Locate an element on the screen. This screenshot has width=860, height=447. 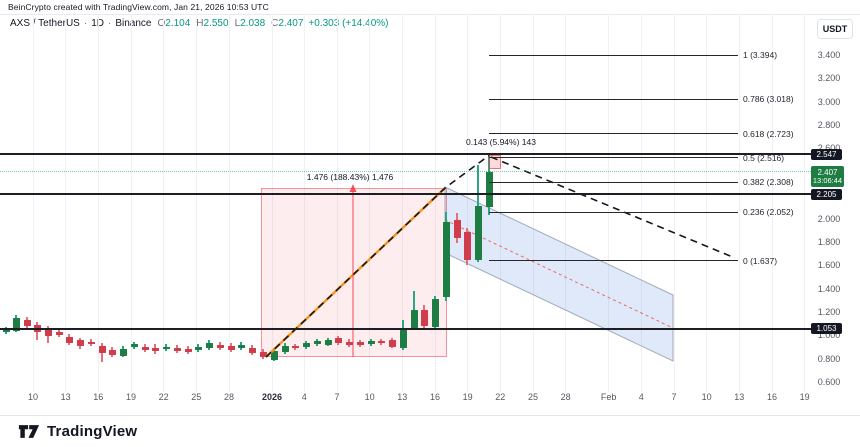
price-axis-label: 2.600 is located at coordinates (829, 148).